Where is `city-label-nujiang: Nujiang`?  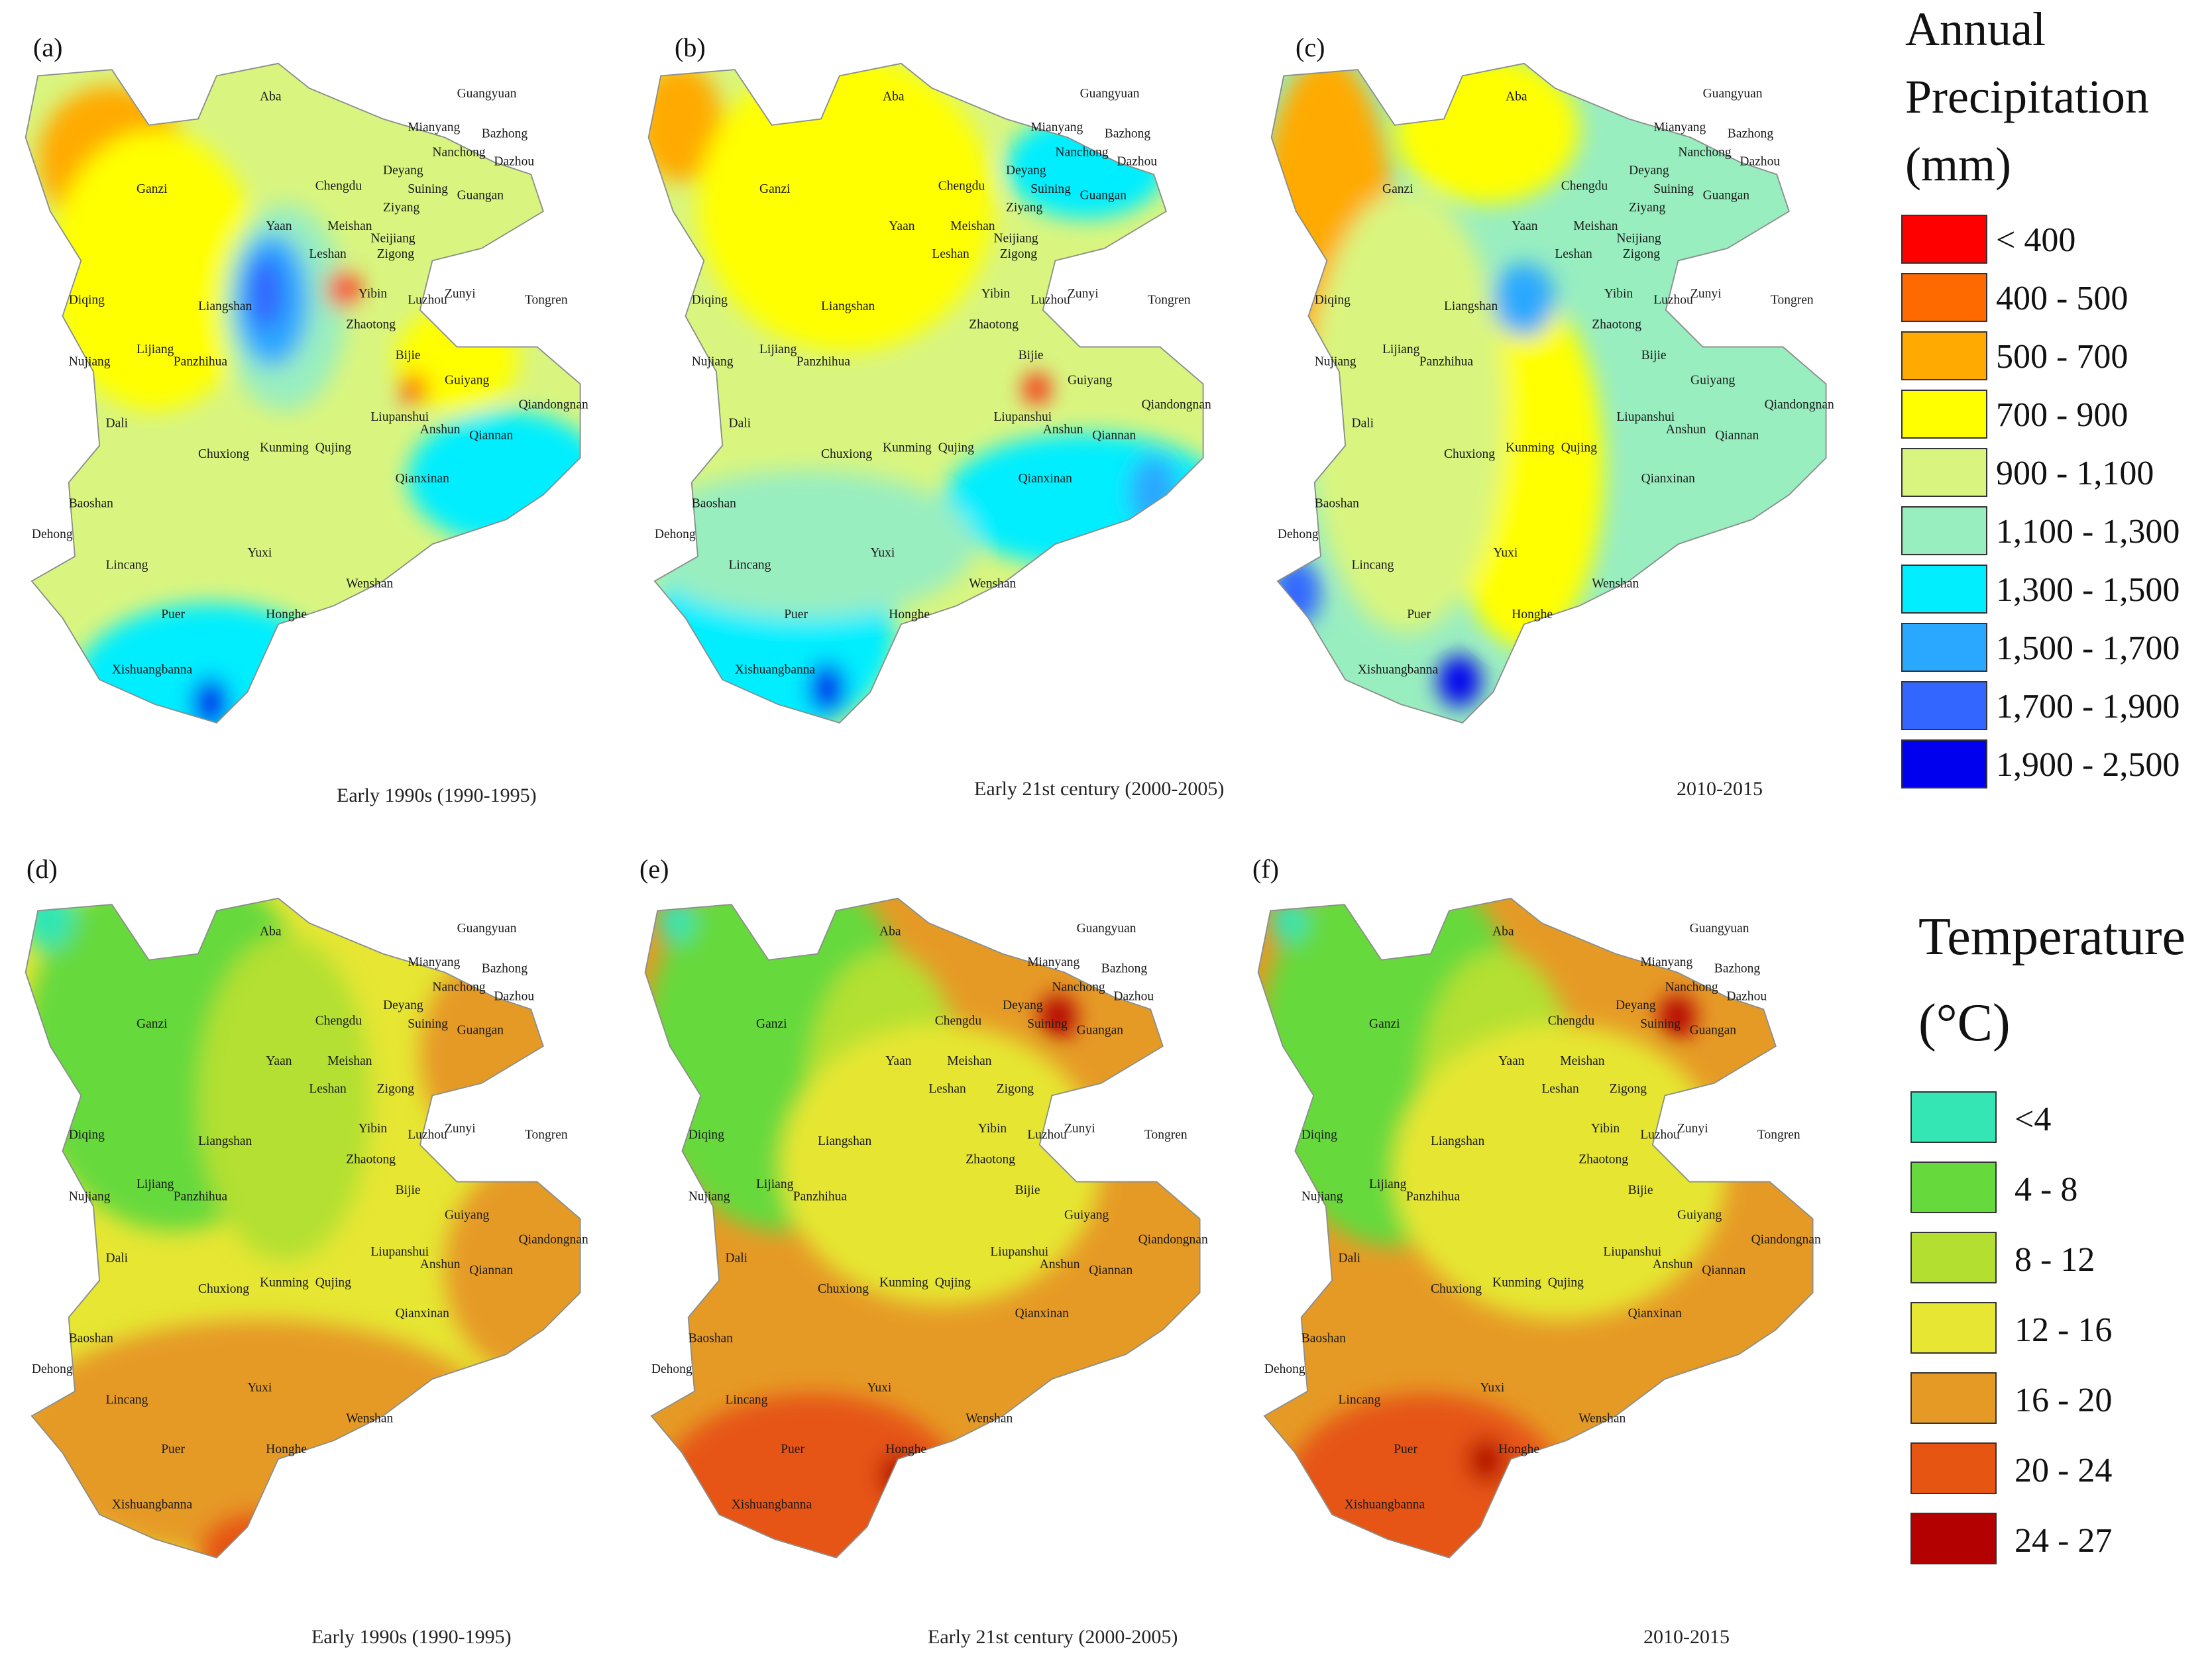
city-label-nujiang: Nujiang is located at coordinates (1322, 1197).